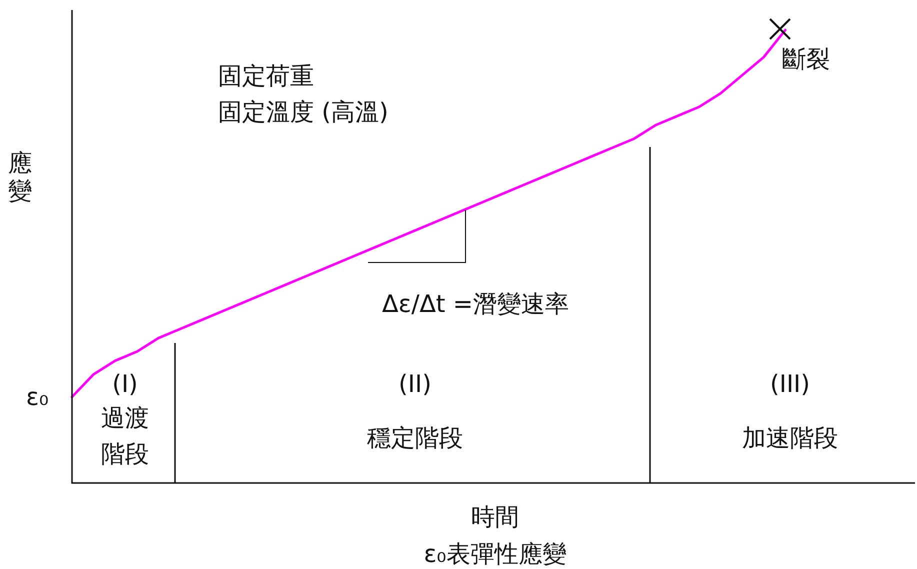 This screenshot has height=569, width=917. I want to click on text: ε₀, so click(37, 397).